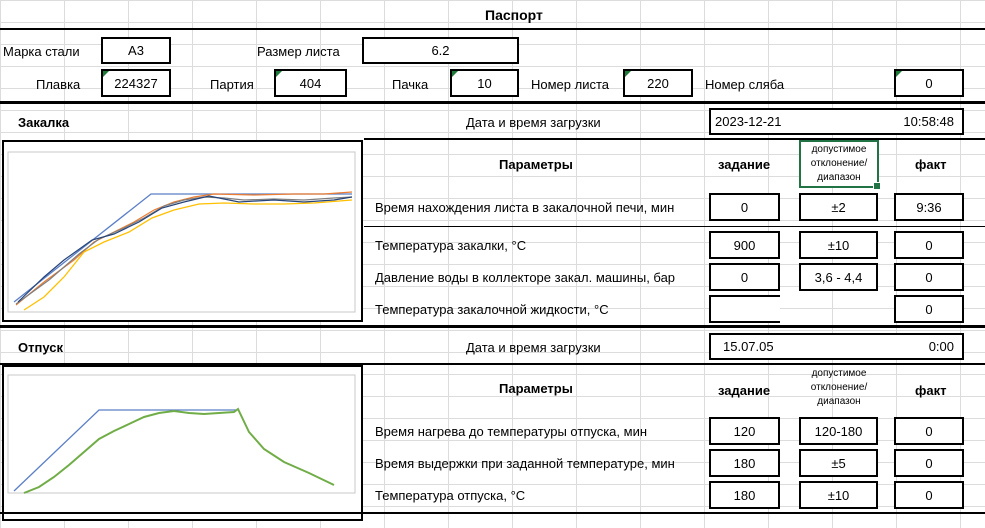 This screenshot has height=528, width=985. What do you see at coordinates (514, 15) in the screenshot?
I see `page-title: Паспорт` at bounding box center [514, 15].